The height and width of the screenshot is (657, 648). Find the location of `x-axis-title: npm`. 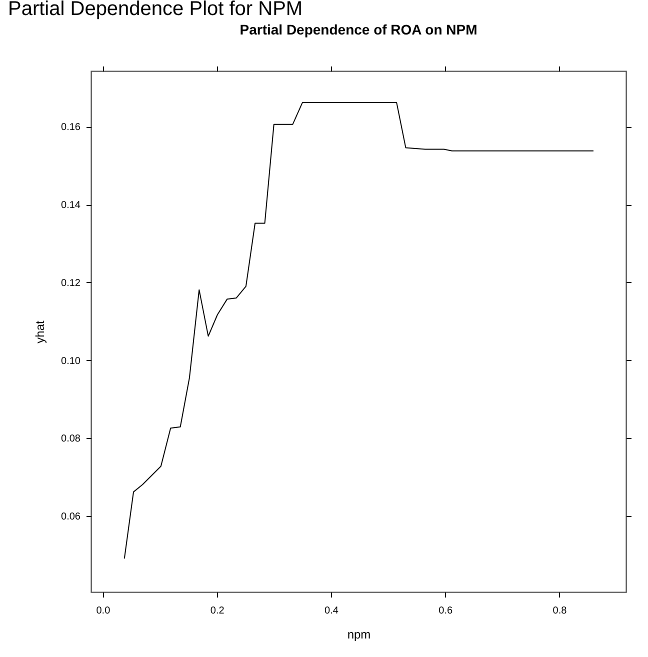

x-axis-title: npm is located at coordinates (359, 635).